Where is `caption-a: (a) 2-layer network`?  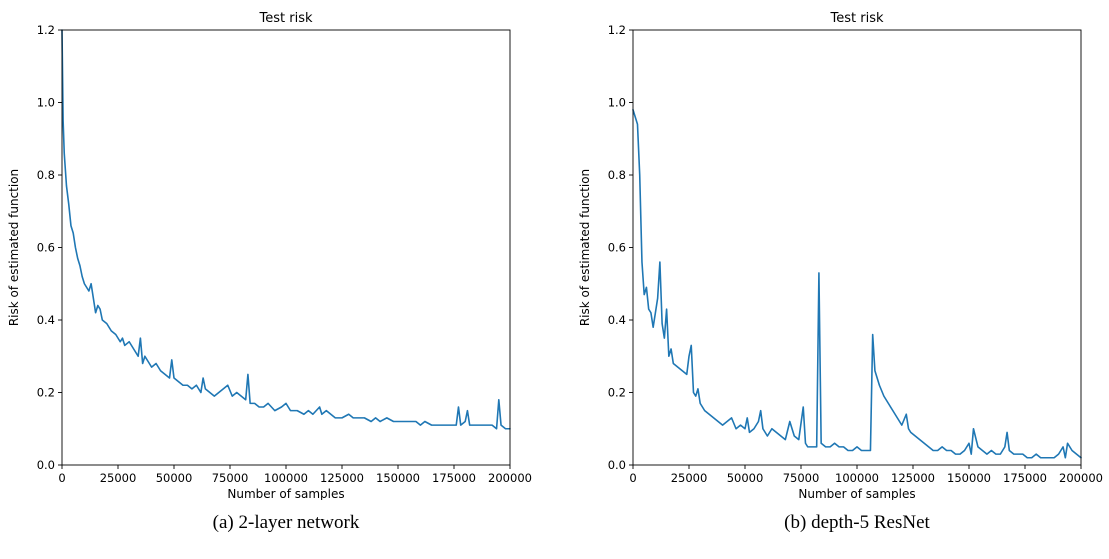 caption-a: (a) 2-layer network is located at coordinates (286, 522).